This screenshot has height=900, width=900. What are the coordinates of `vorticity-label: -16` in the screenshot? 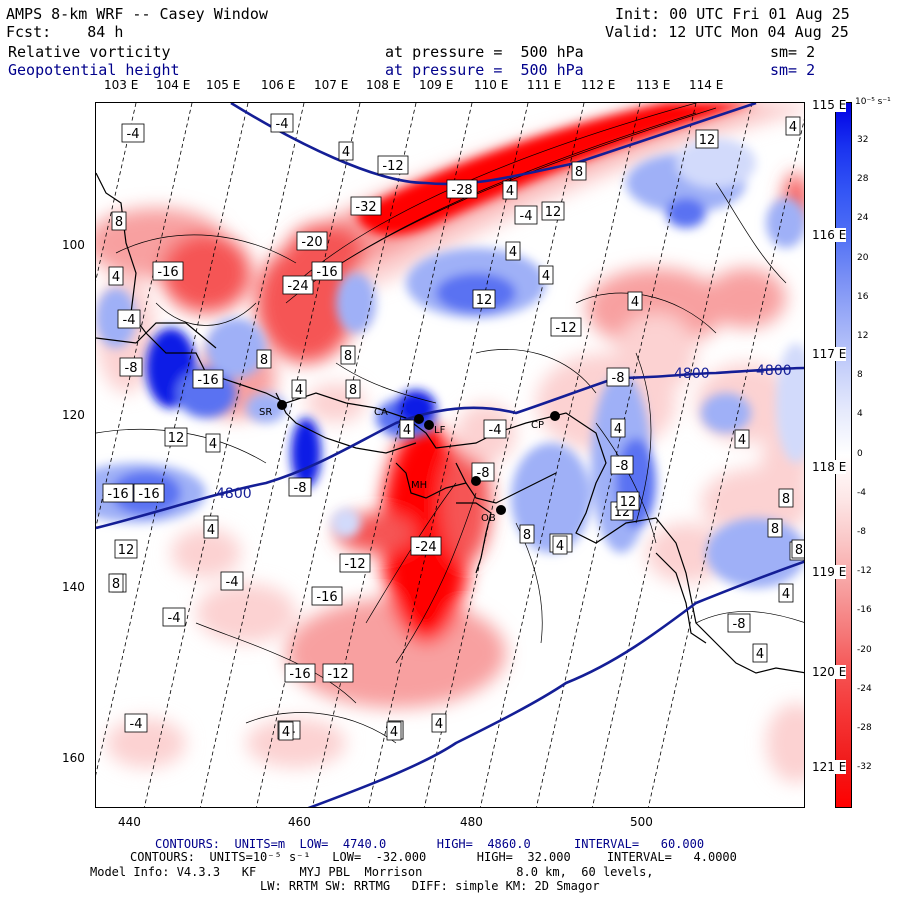 It's located at (118, 493).